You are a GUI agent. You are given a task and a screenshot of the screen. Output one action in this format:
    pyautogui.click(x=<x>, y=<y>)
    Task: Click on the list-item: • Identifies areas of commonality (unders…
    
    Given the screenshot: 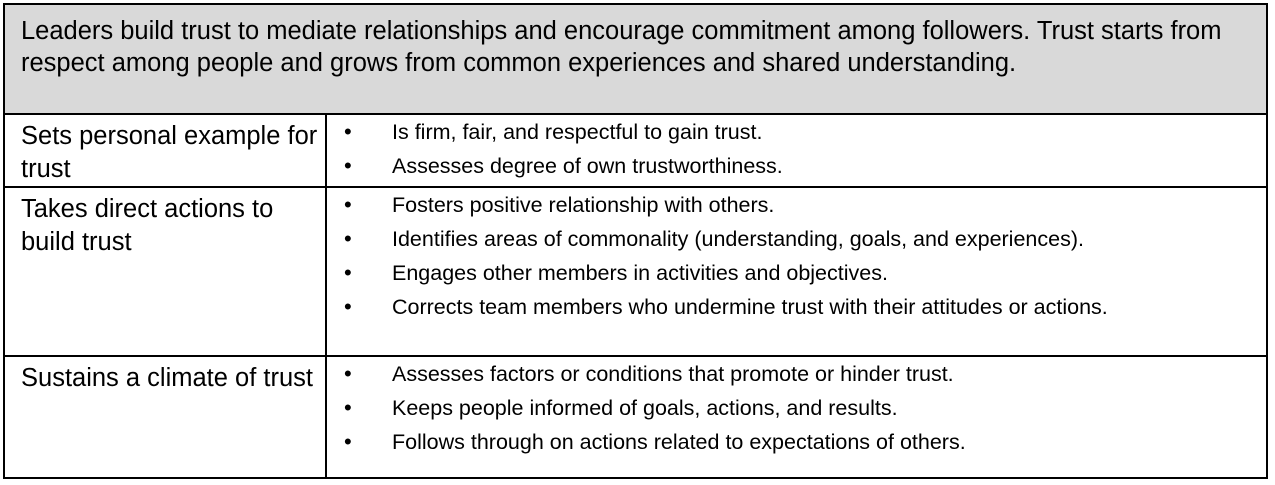 What is the action you would take?
    pyautogui.click(x=791, y=239)
    